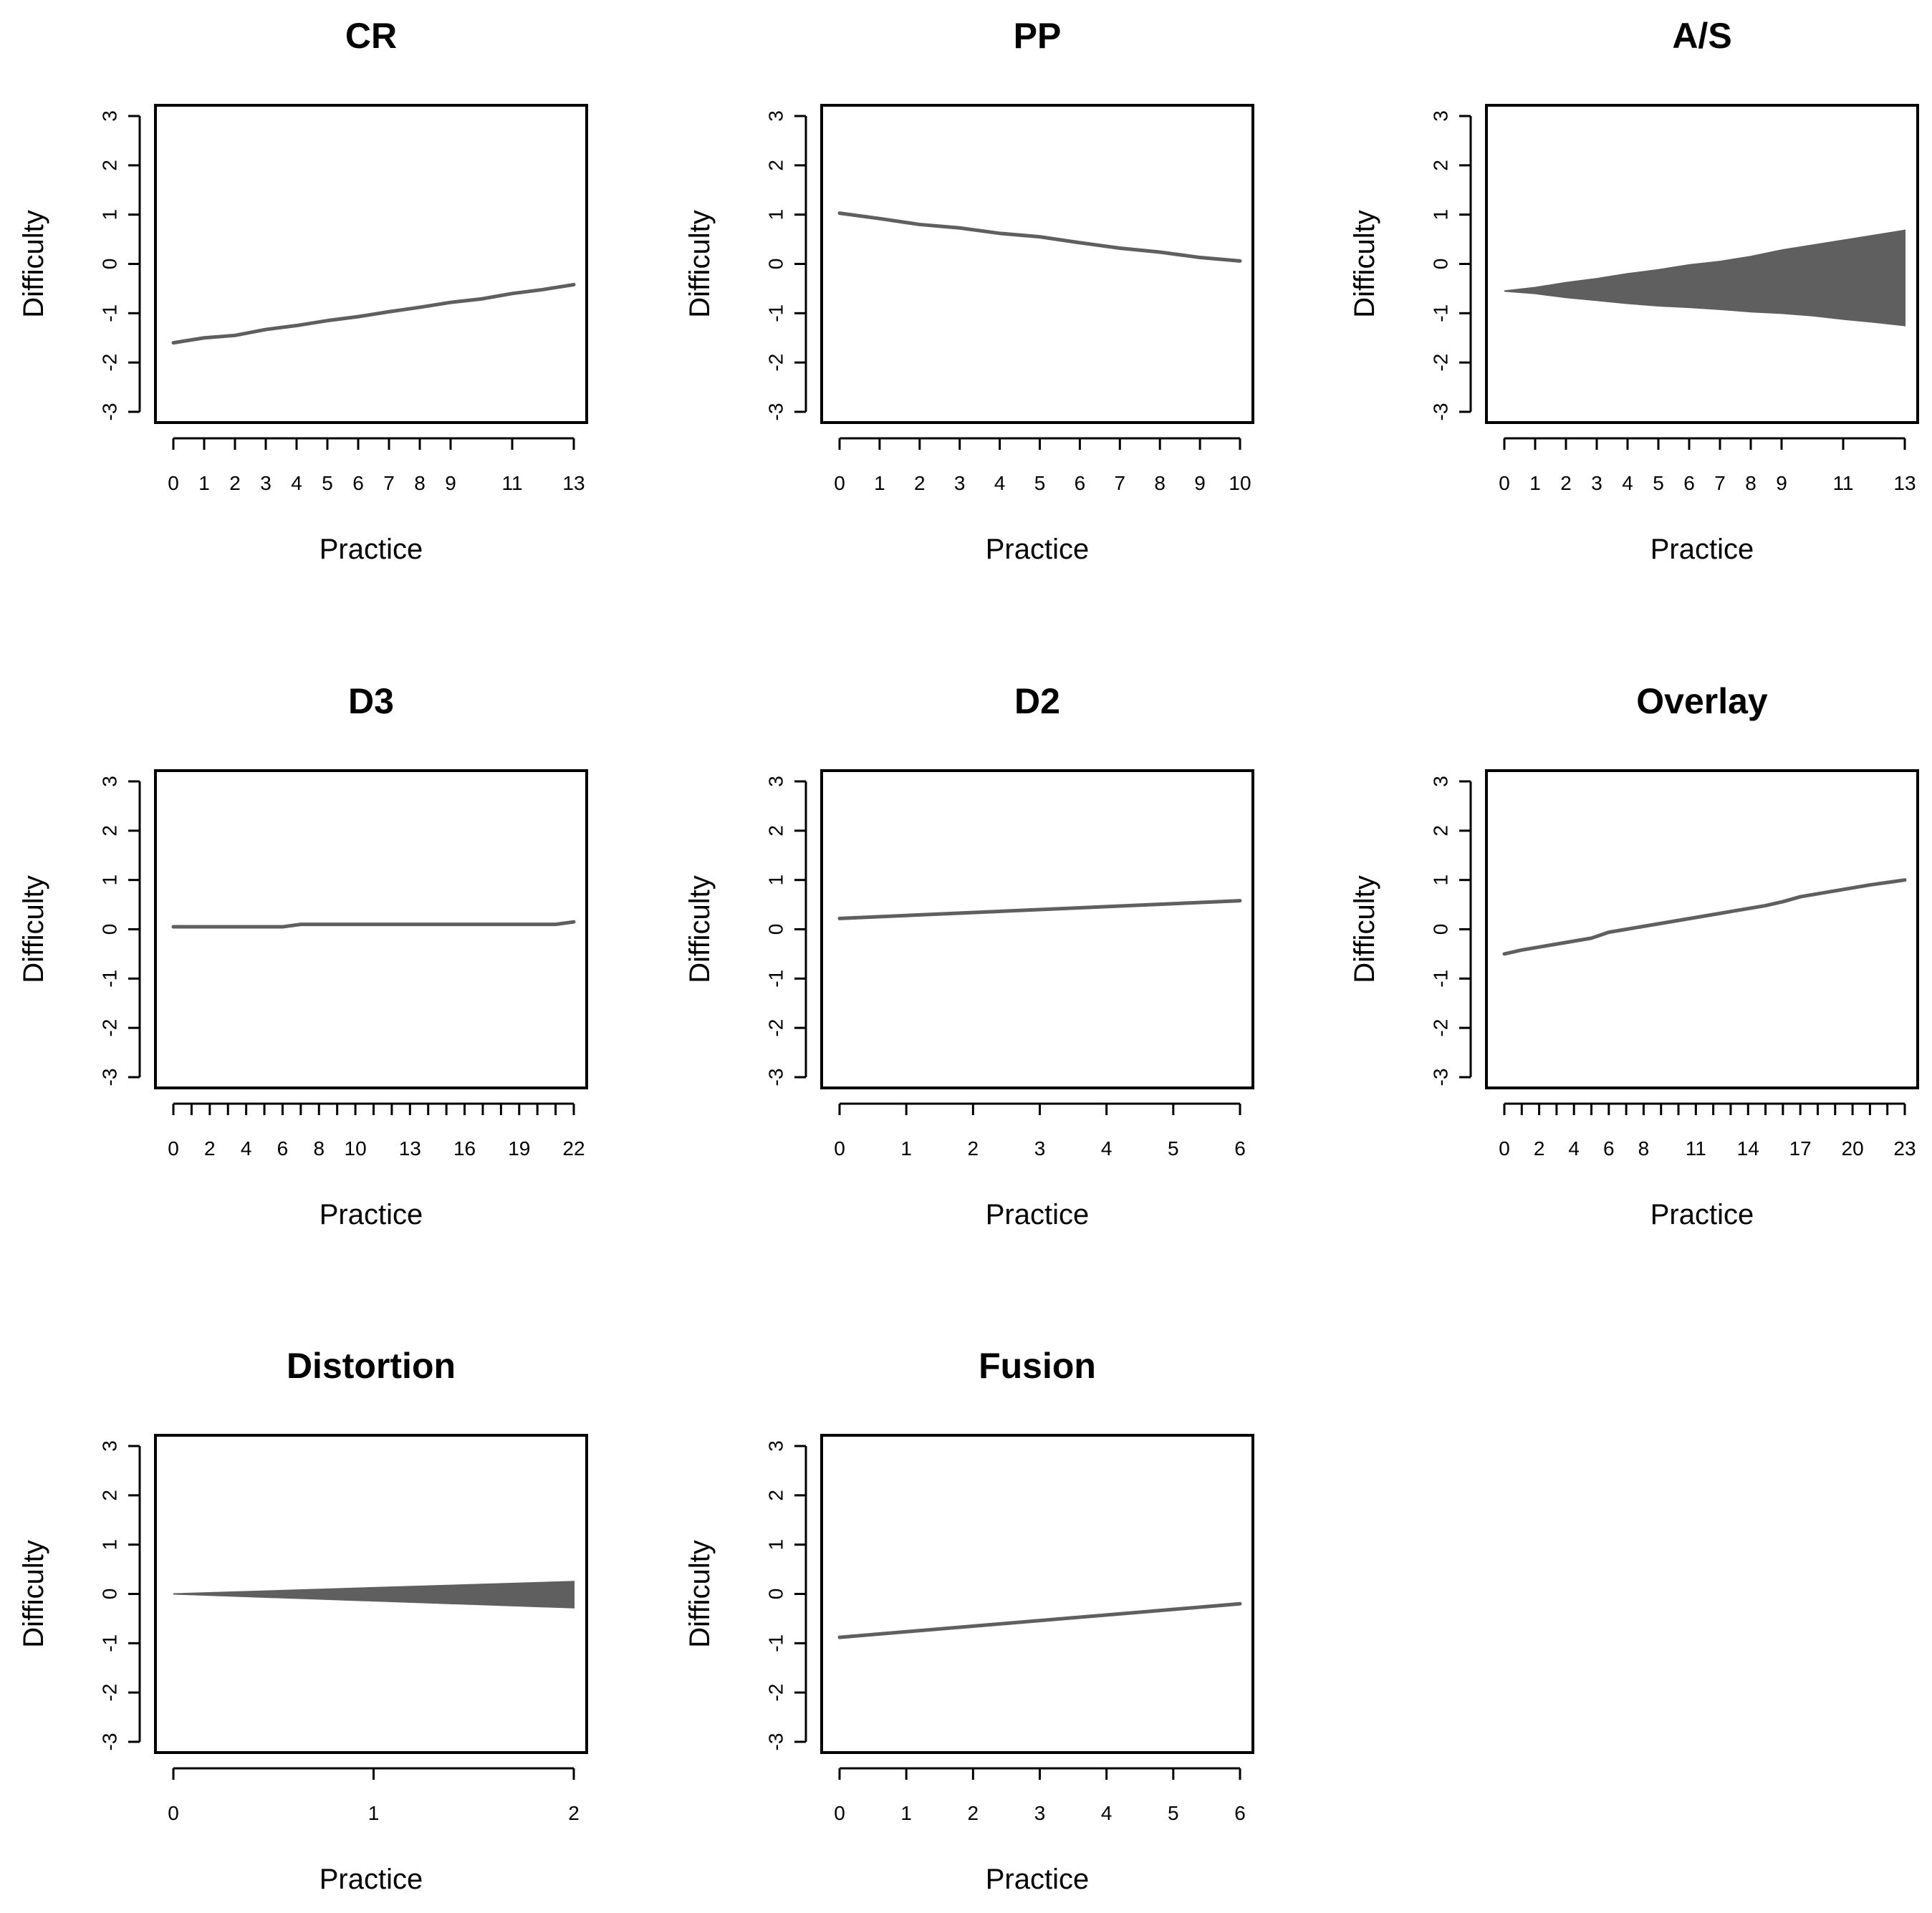  What do you see at coordinates (1038, 36) in the screenshot?
I see `panel-title: PP` at bounding box center [1038, 36].